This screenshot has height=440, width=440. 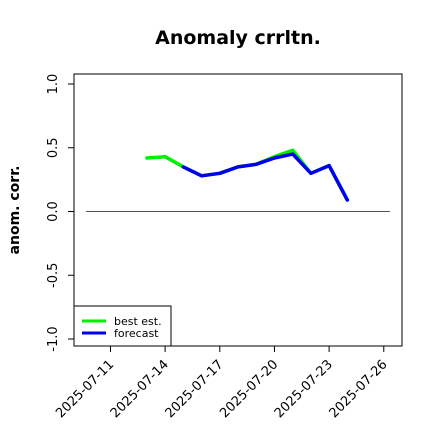 I want to click on y-tick-label: 0.0, so click(x=53, y=211).